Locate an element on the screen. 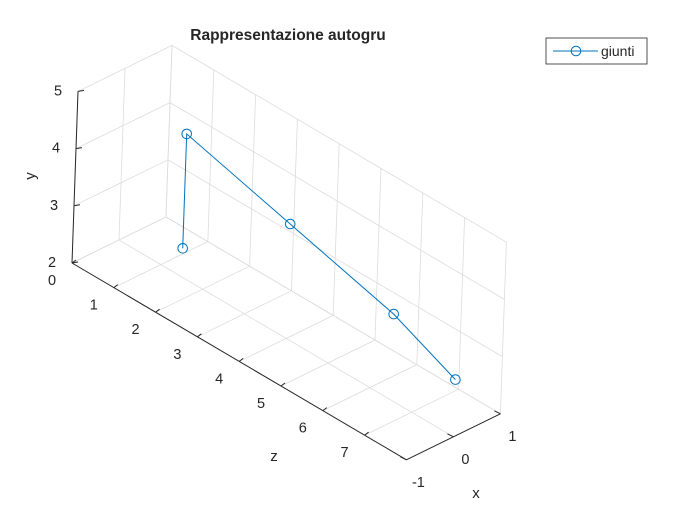  z-axis-label: z is located at coordinates (274, 456).